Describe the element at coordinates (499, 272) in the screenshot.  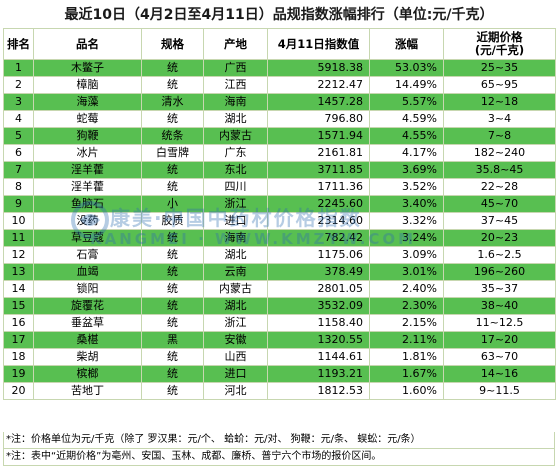
I see `cell-recent-price: 196~260` at that location.